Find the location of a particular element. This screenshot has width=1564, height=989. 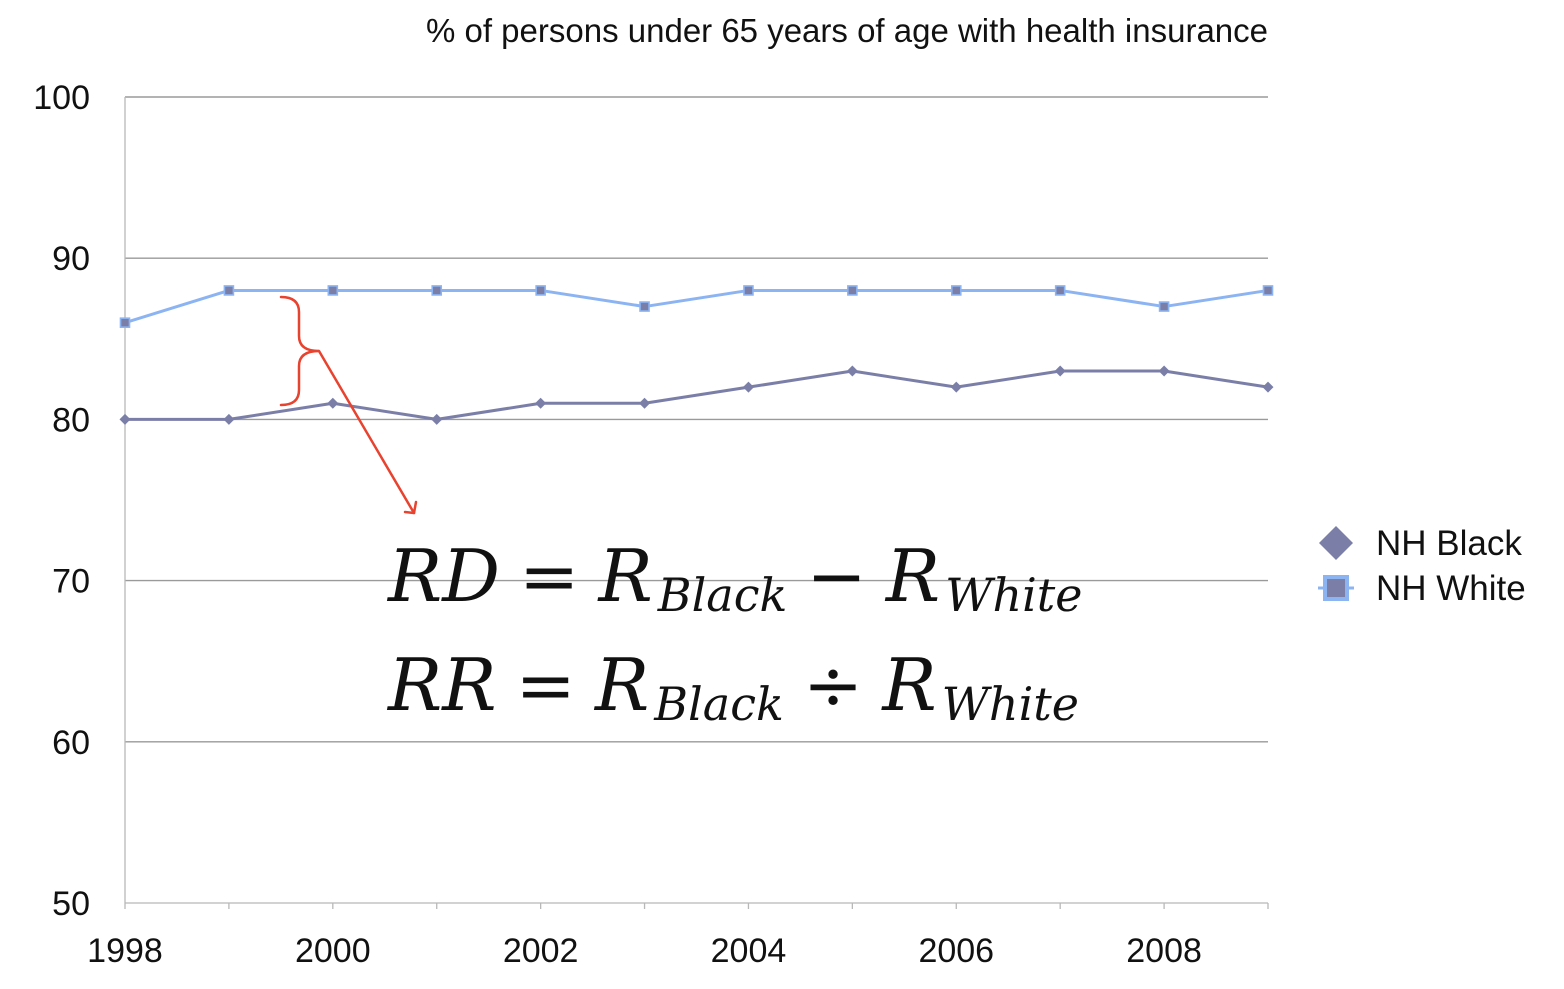

legend: NH Black NH White is located at coordinates (1422, 566).